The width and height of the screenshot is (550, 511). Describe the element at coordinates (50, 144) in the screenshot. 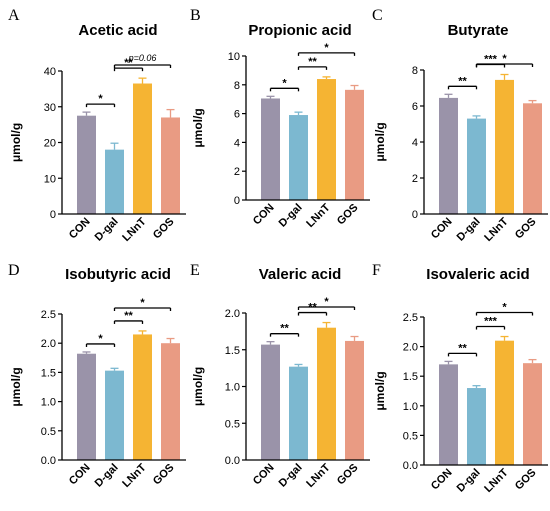

I see `y-tick-label: 20` at that location.